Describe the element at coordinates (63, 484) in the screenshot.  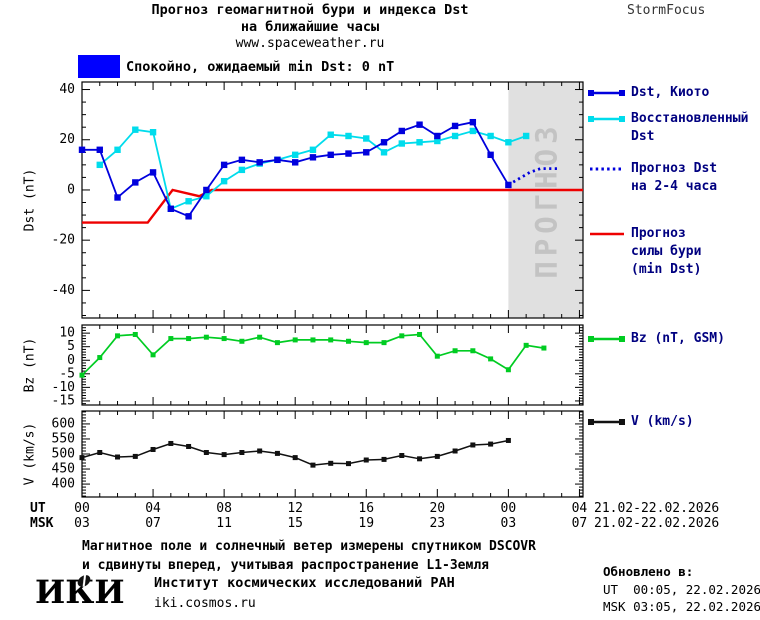
I see `y-tick-label: 400` at that location.